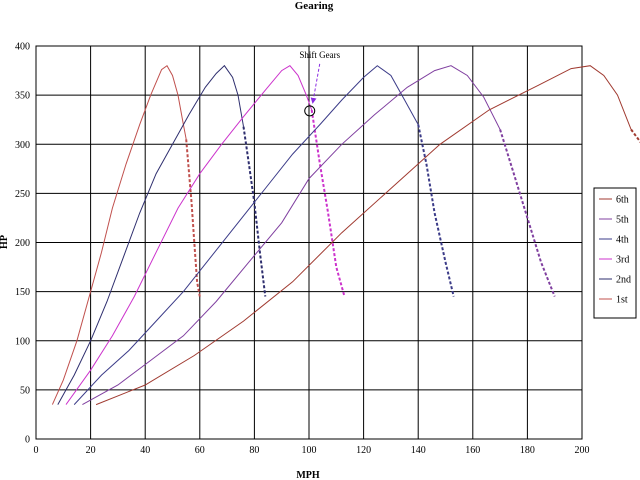 This screenshot has width=640, height=480. Describe the element at coordinates (622, 200) in the screenshot. I see `legend-label-6th: 6th` at that location.